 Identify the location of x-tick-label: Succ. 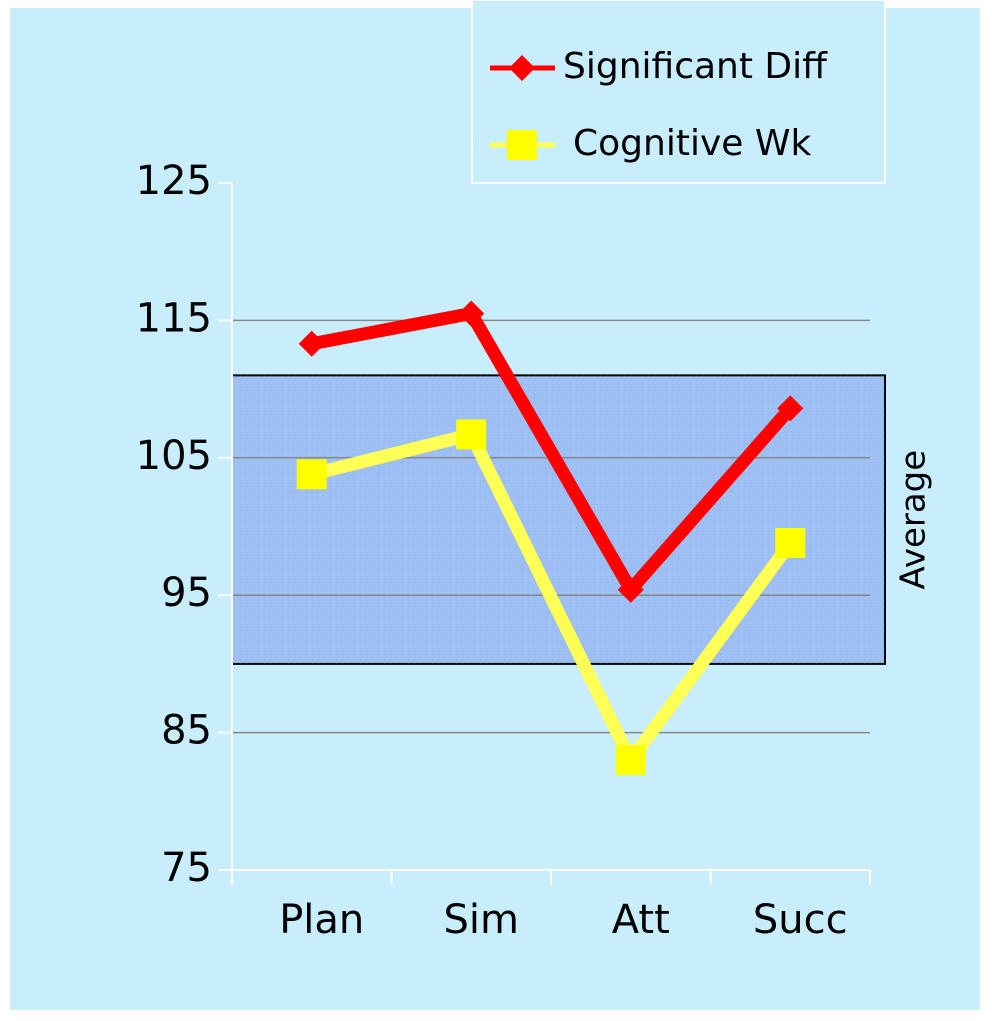
(800, 920).